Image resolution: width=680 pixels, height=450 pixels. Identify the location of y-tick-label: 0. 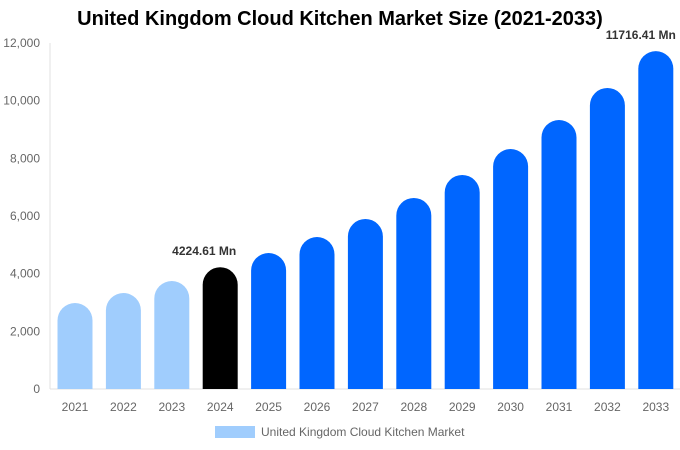
(36, 389).